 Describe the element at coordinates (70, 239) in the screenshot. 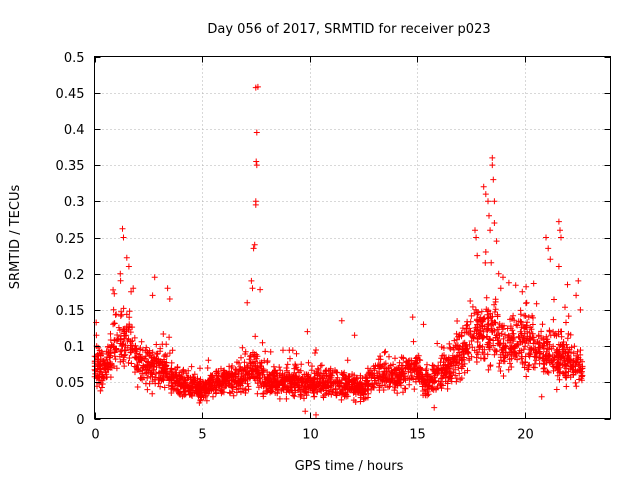

I see `y-tick-label: 0.25` at that location.